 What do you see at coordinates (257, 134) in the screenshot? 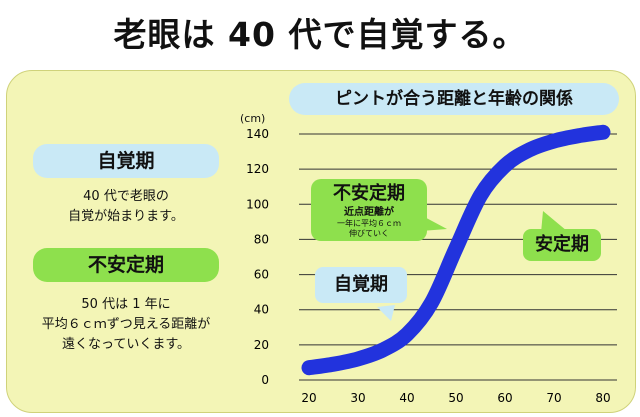
I see `y-tick-label: 140` at bounding box center [257, 134].